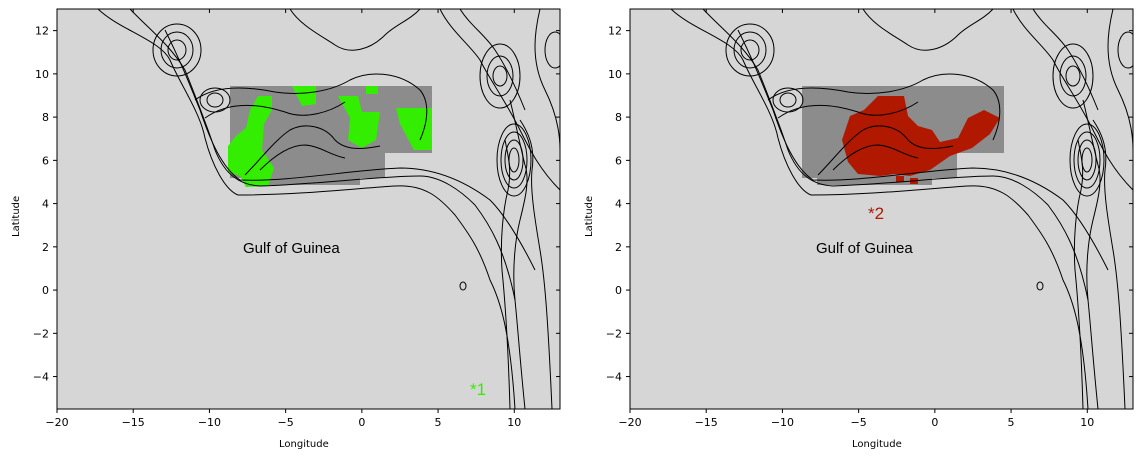  I want to click on map-left-y-axis-label: Latitude, so click(16, 216).